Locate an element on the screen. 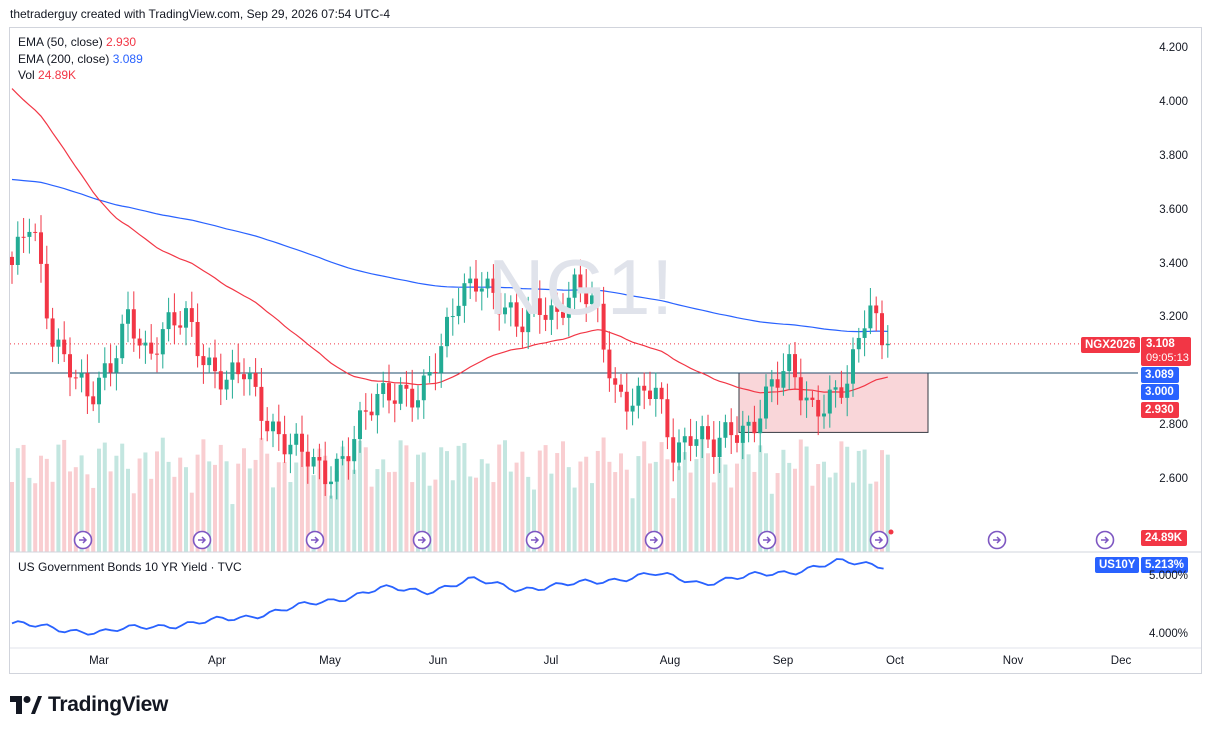  event-dot is located at coordinates (891, 532).